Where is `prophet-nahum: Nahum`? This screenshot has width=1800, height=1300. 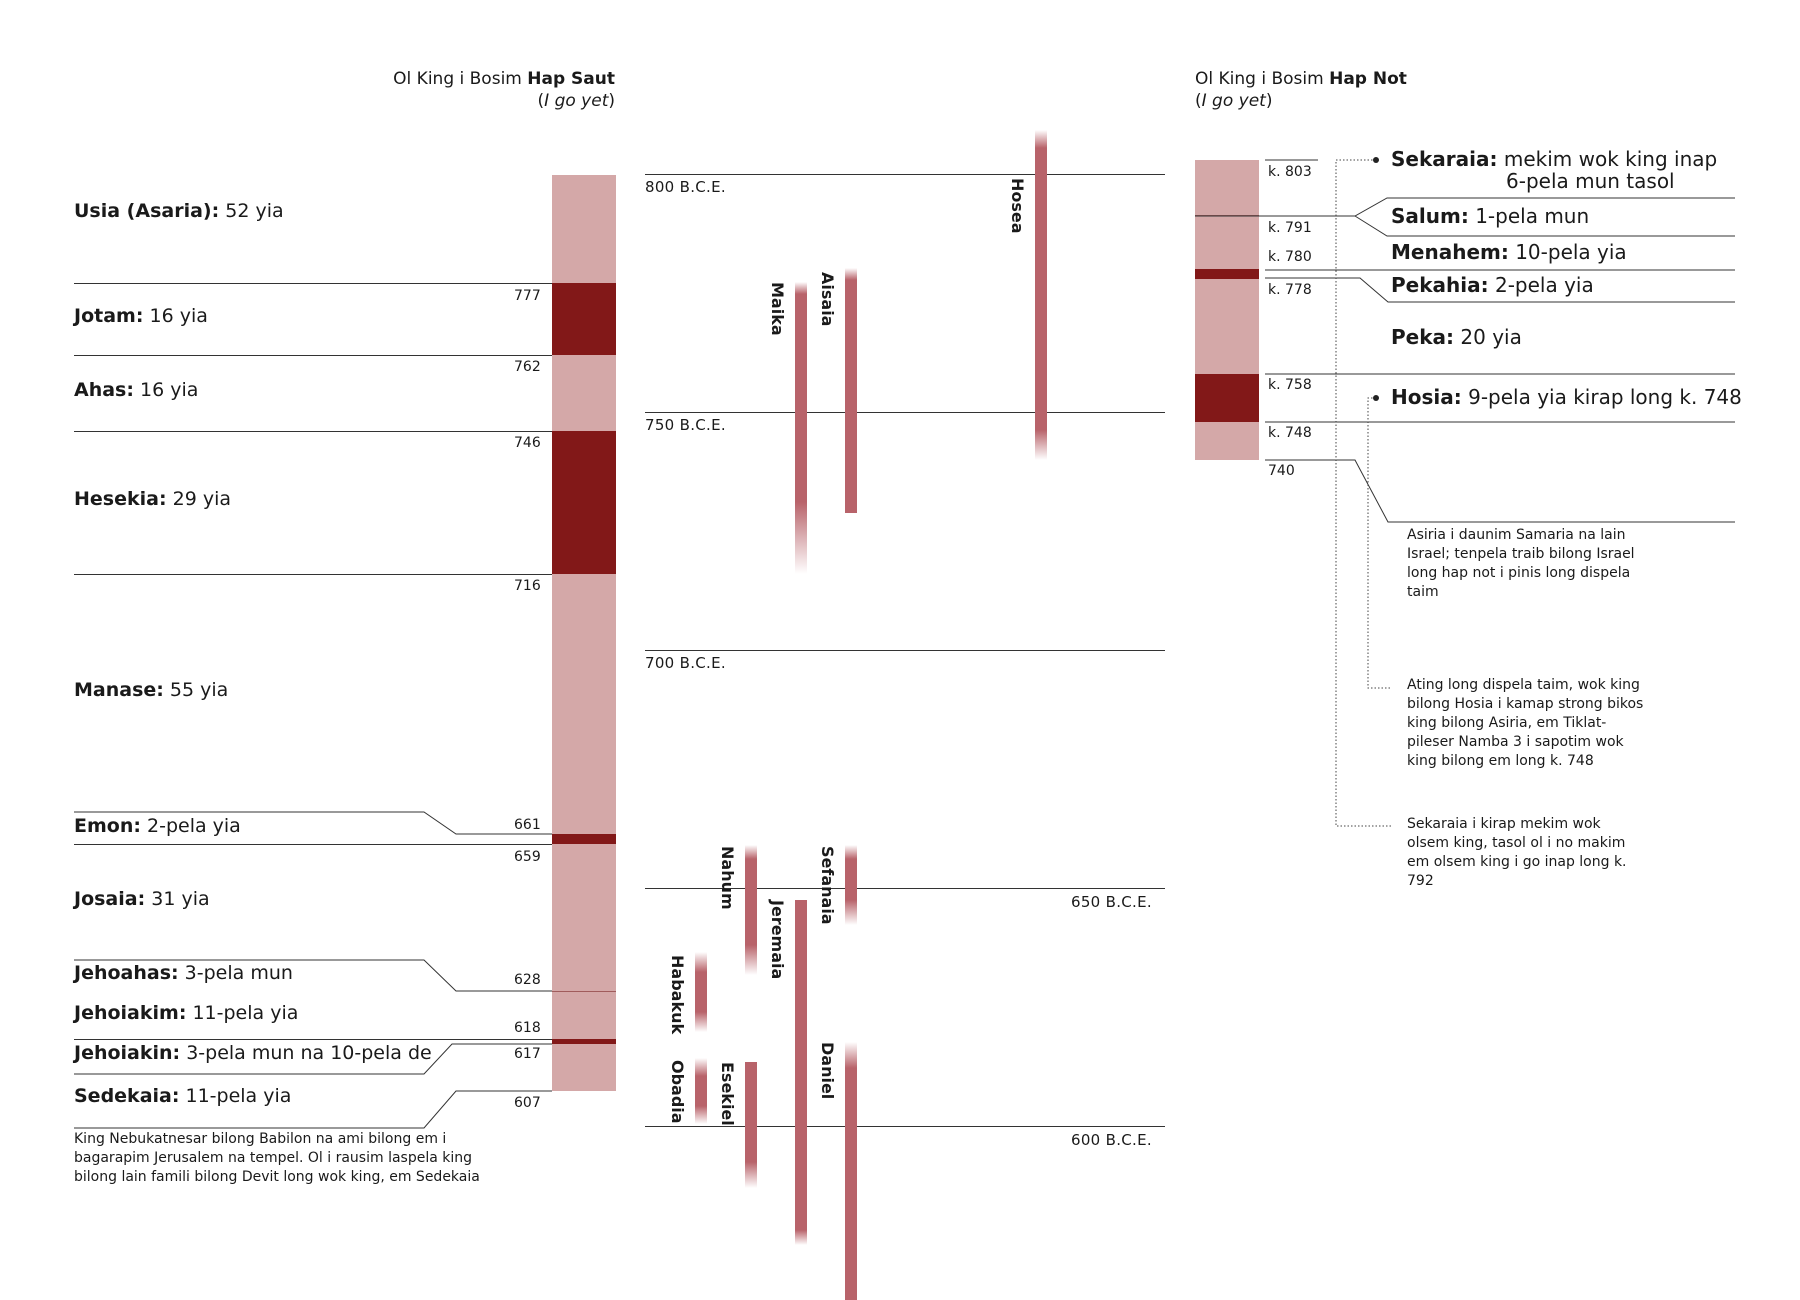 prophet-nahum: Nahum is located at coordinates (727, 878).